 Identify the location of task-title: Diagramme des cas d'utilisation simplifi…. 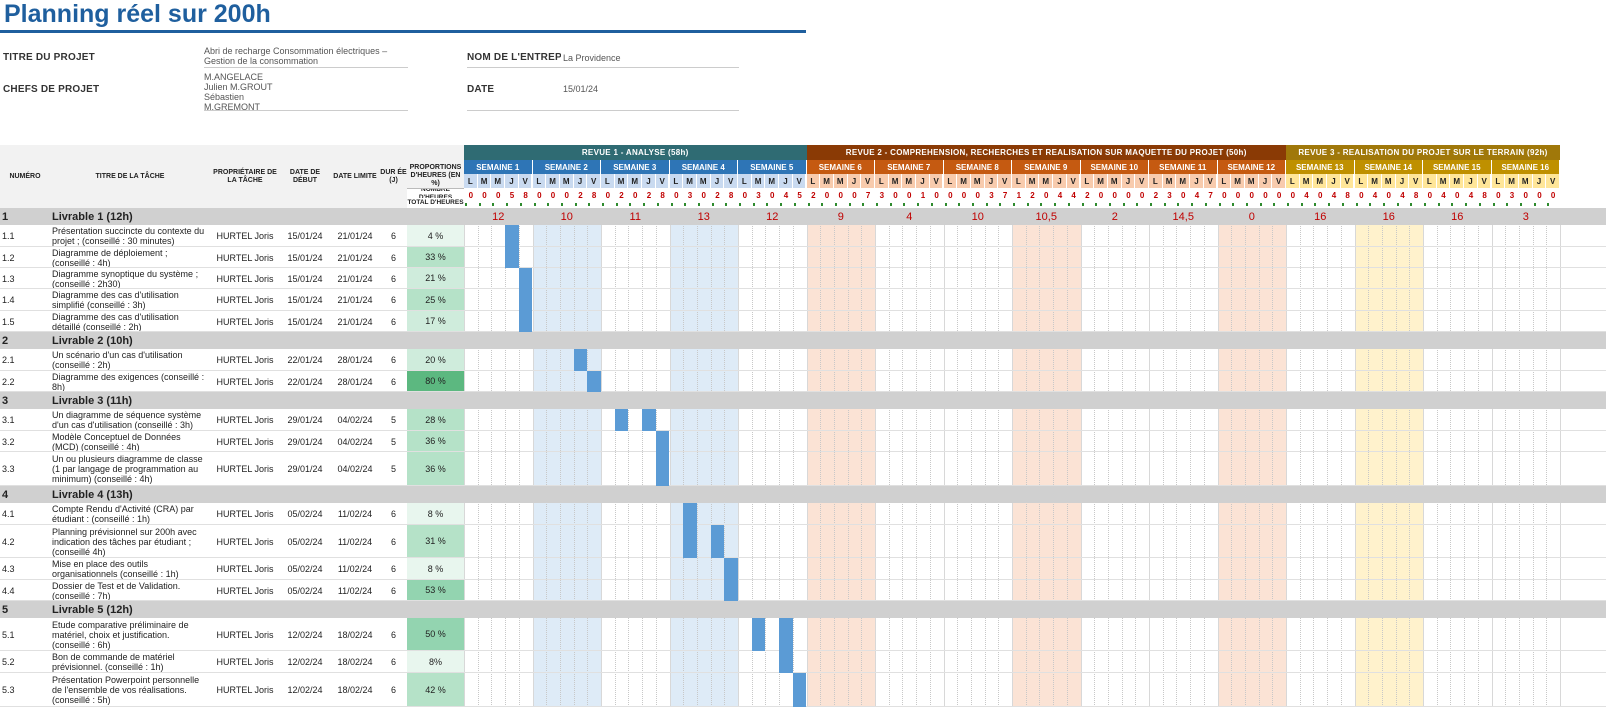
(115, 300).